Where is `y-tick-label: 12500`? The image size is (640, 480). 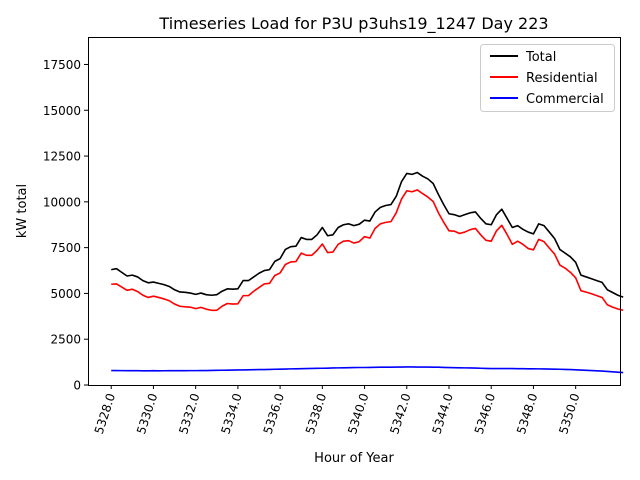
y-tick-label: 12500 is located at coordinates (62, 157).